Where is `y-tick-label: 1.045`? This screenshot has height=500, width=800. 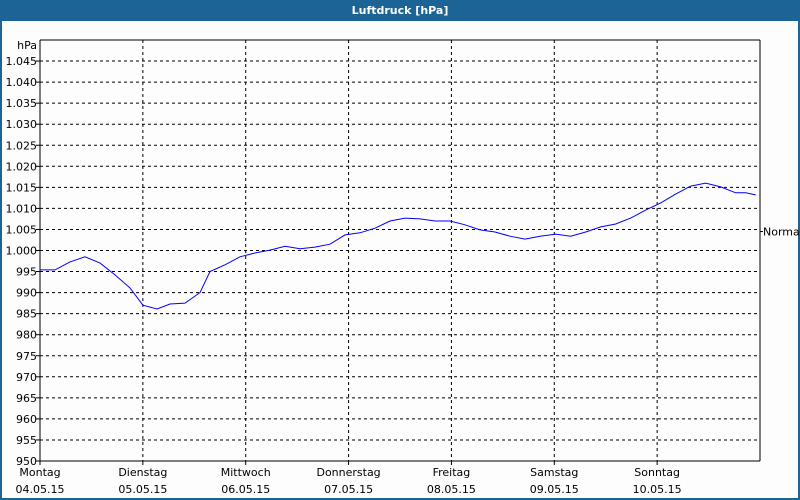
y-tick-label: 1.045 is located at coordinates (22, 61).